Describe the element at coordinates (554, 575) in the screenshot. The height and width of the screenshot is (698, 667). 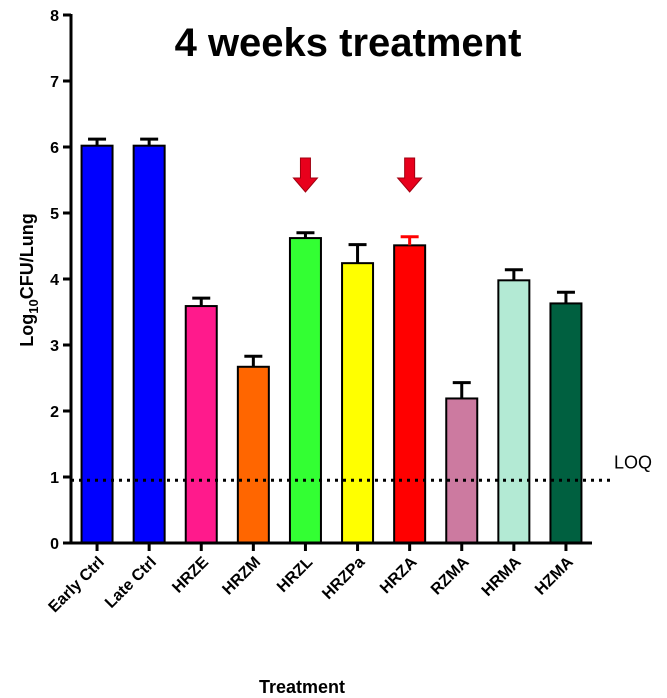
I see `x-tick-label: HZMA` at that location.